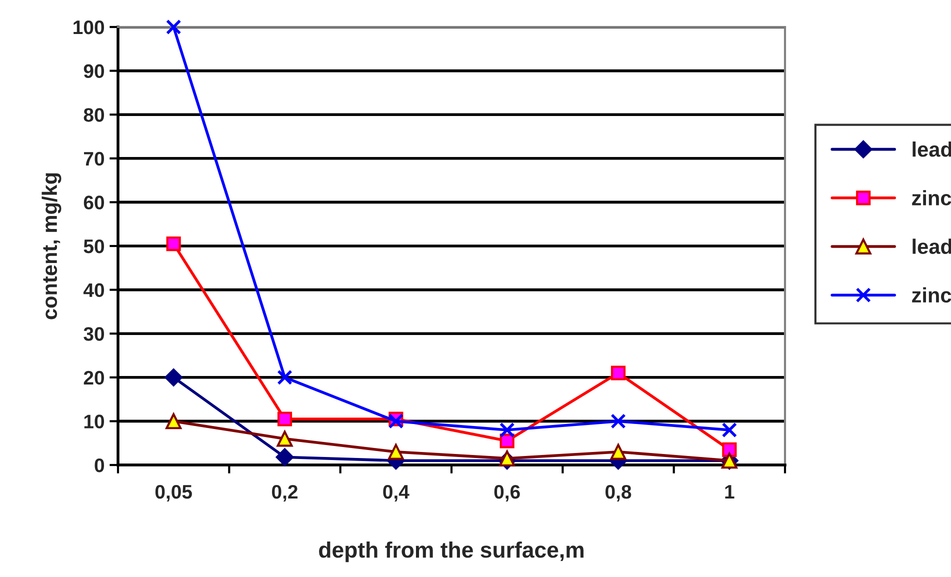 This screenshot has width=951, height=577. I want to click on y-tick-label: 30, so click(94, 334).